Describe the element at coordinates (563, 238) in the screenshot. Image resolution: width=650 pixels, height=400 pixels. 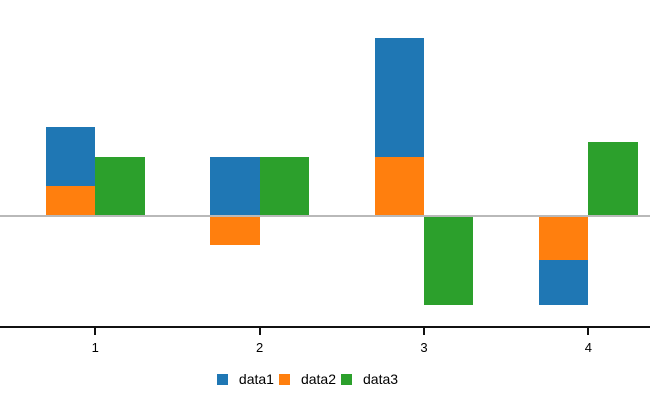
I see `bar-data2-cat4` at that location.